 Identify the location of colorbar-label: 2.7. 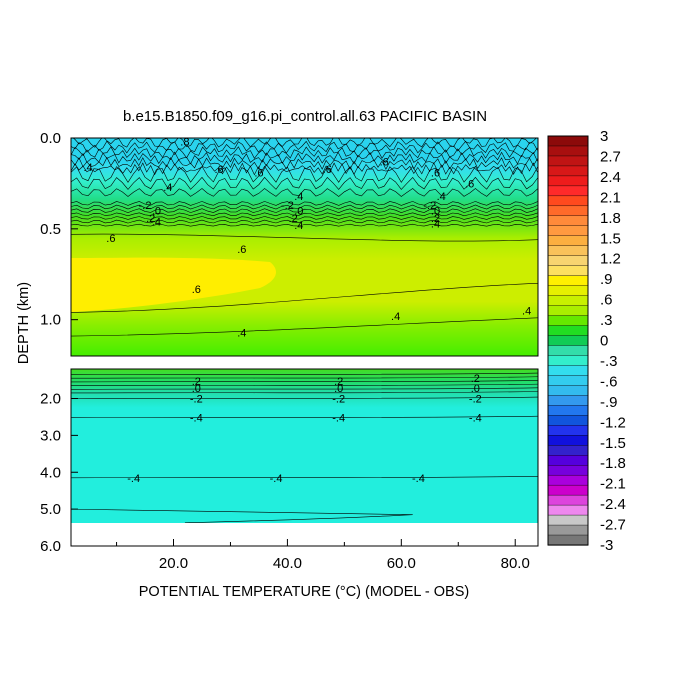
(610, 156).